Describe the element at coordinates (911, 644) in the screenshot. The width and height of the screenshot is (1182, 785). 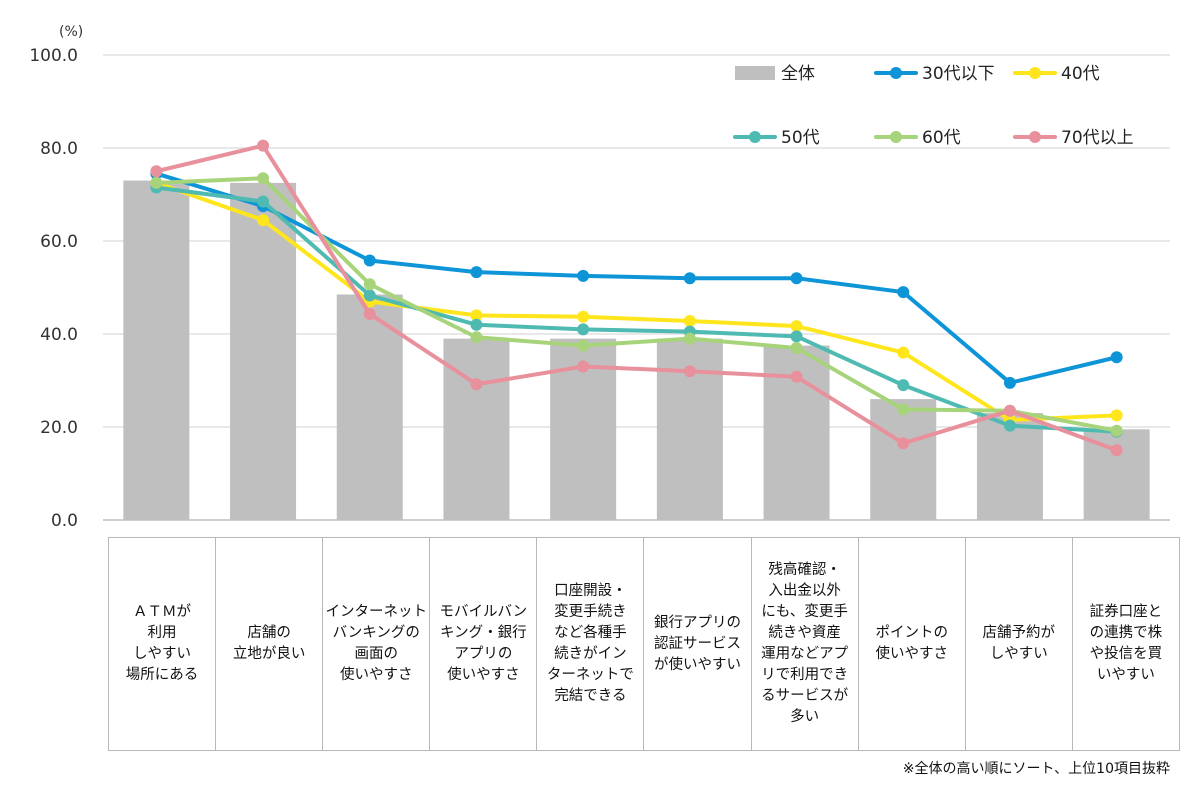
I see `category-label: ポイントの 使いやすさ` at that location.